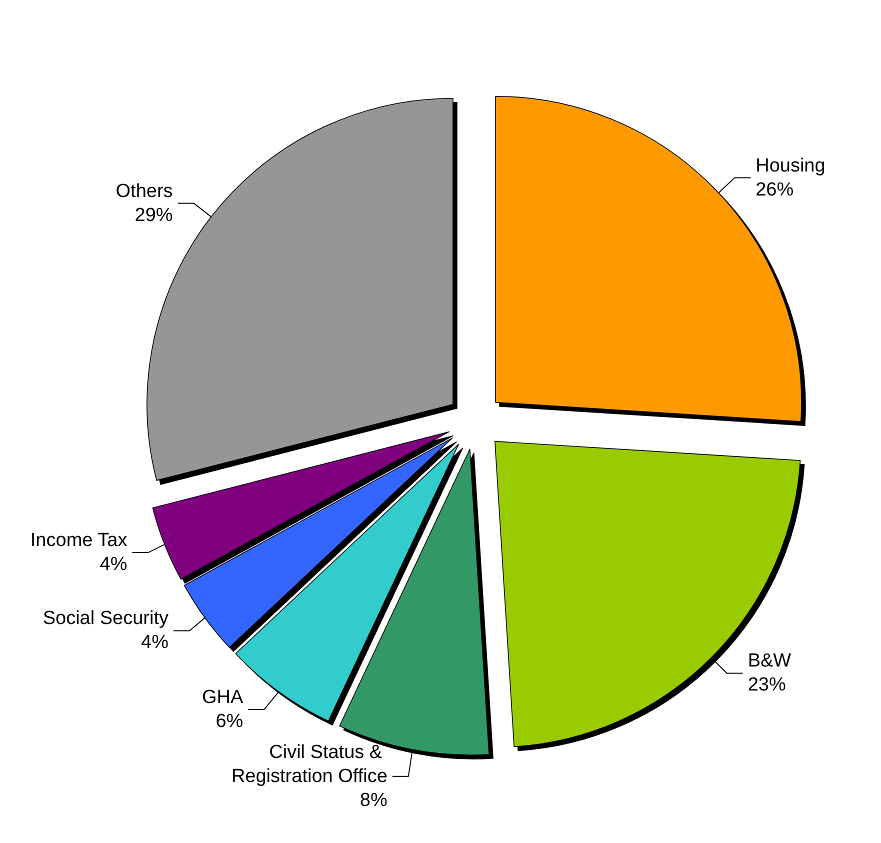  What do you see at coordinates (770, 661) in the screenshot?
I see `legend-label: B&W` at bounding box center [770, 661].